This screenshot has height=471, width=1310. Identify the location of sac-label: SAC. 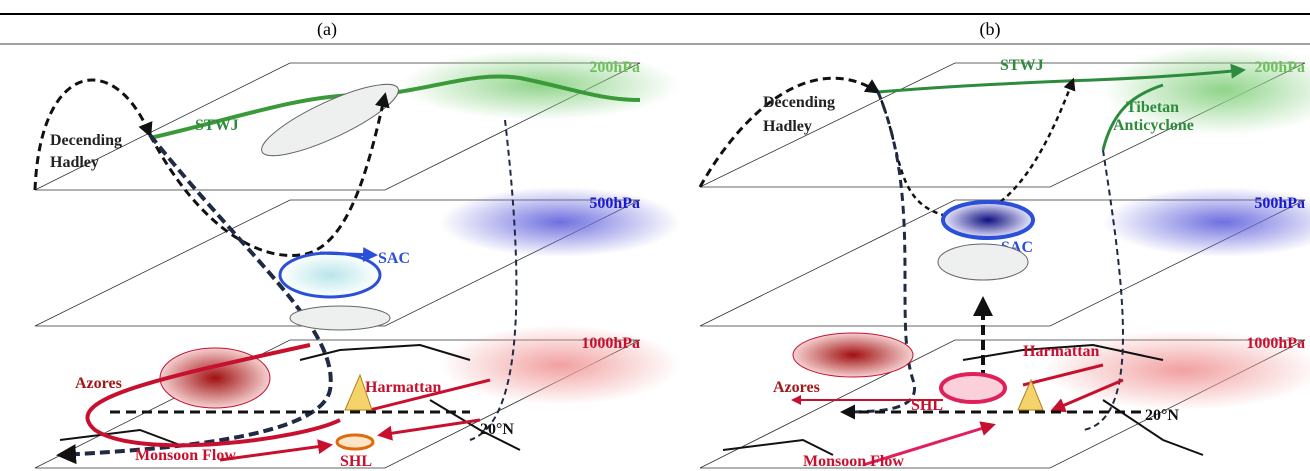
(394, 258).